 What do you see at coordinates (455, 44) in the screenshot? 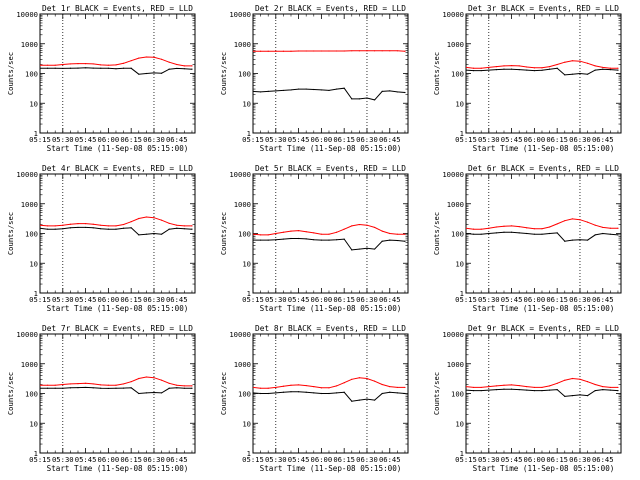
I see `y-tick-label: 1000` at bounding box center [455, 44].